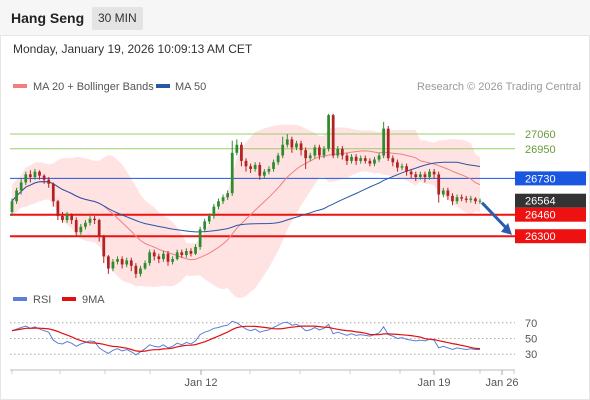  I want to click on rsi-tick-50: 50, so click(531, 340).